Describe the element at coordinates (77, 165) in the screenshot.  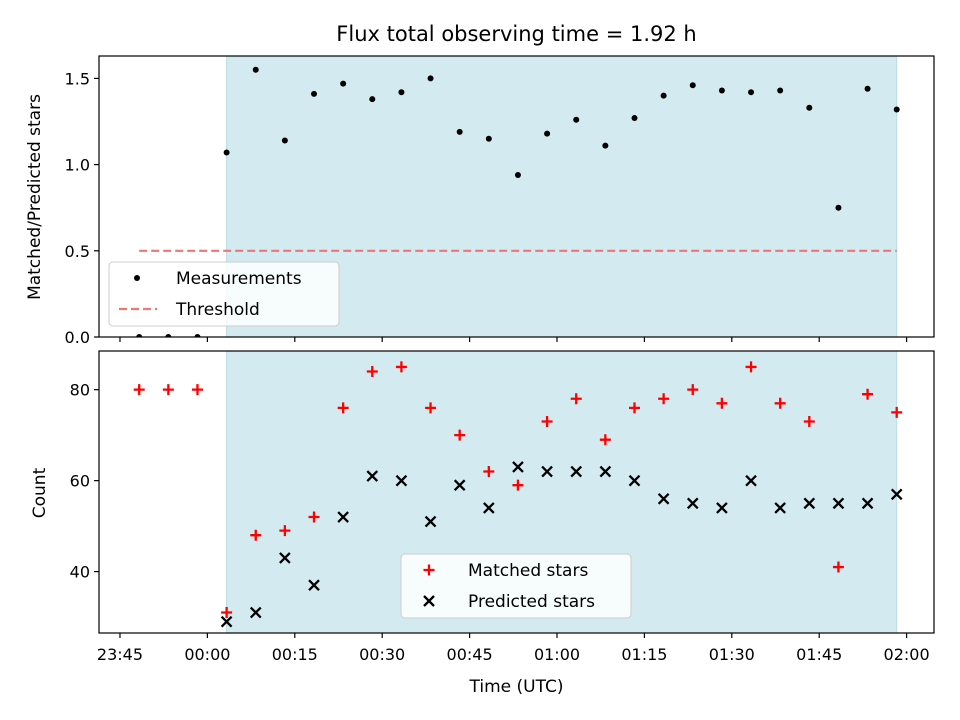
I see `top-y-tick-label: 1.0` at that location.